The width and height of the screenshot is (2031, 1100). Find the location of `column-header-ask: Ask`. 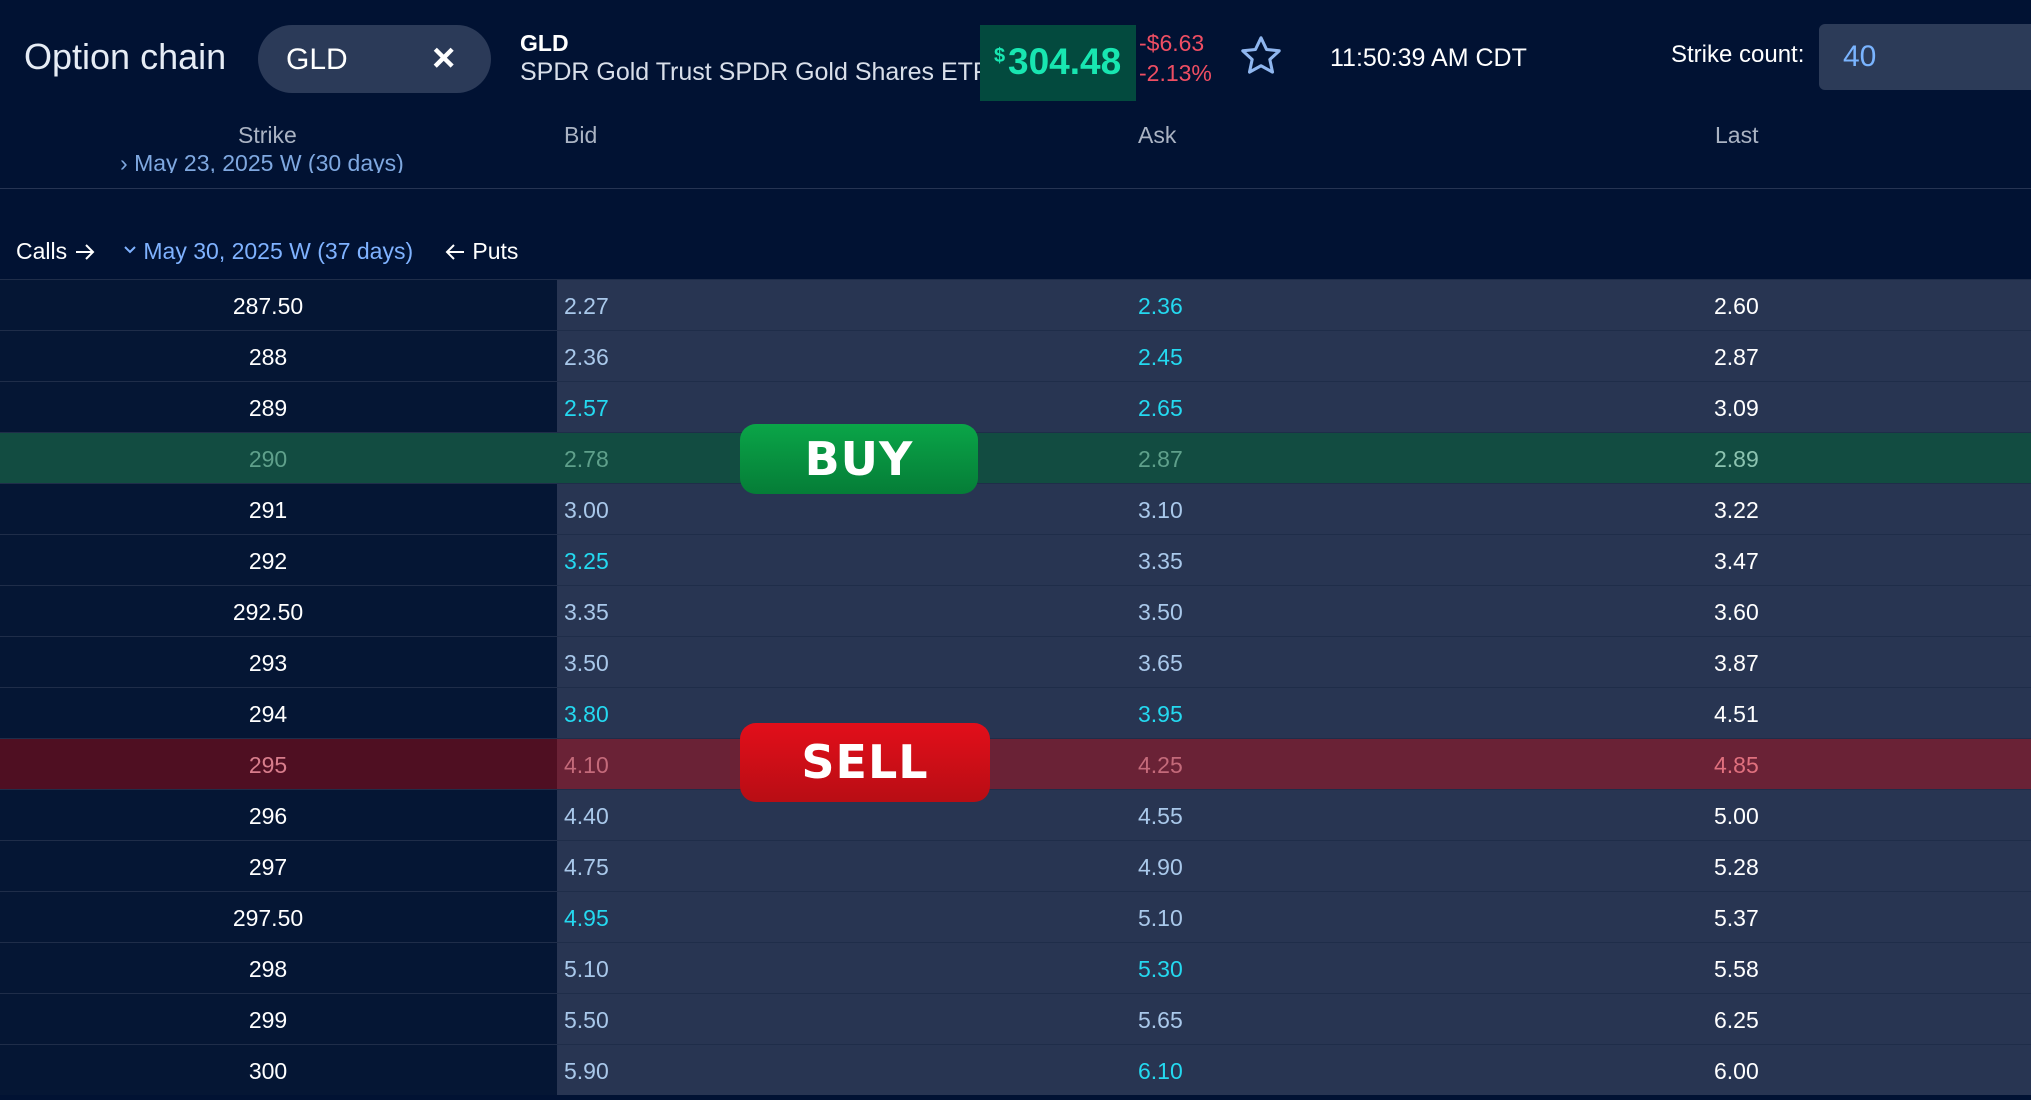

column-header-ask: Ask is located at coordinates (1157, 135).